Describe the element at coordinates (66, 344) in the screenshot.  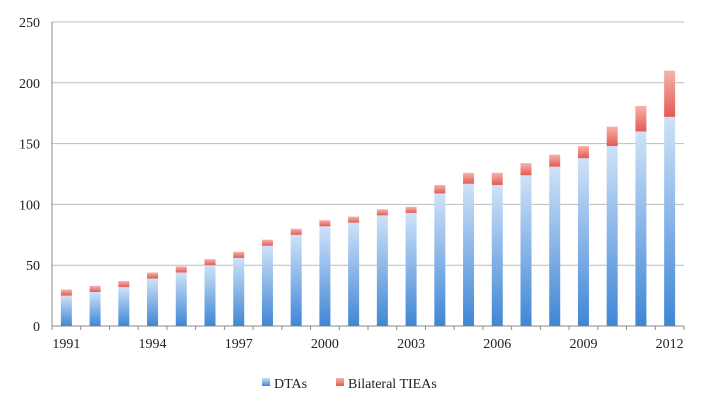
I see `x-tick-label: 1991` at that location.